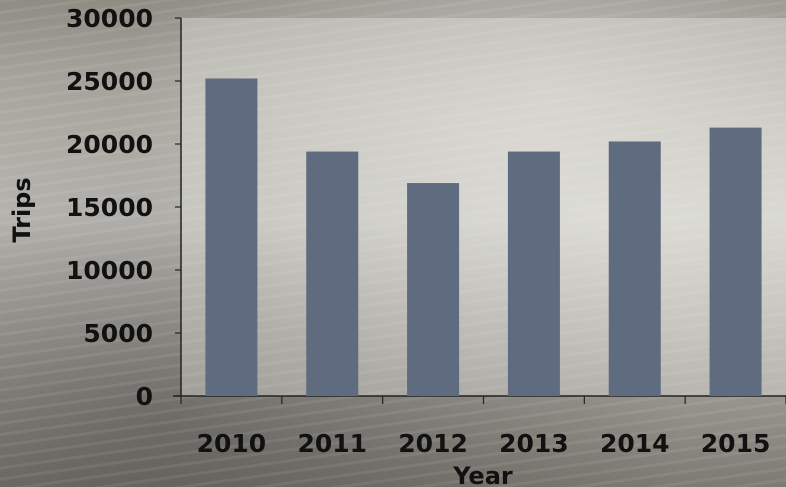 The image size is (786, 487). What do you see at coordinates (178, 207) in the screenshot?
I see `y-axis` at bounding box center [178, 207].